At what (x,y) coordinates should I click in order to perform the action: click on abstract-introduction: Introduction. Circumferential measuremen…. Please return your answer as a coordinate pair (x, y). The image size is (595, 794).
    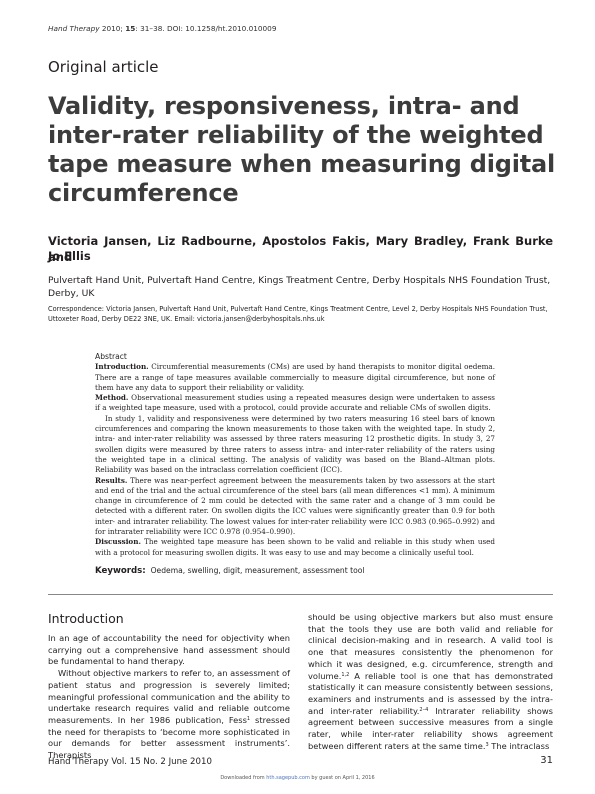
    Looking at the image, I should click on (295, 377).